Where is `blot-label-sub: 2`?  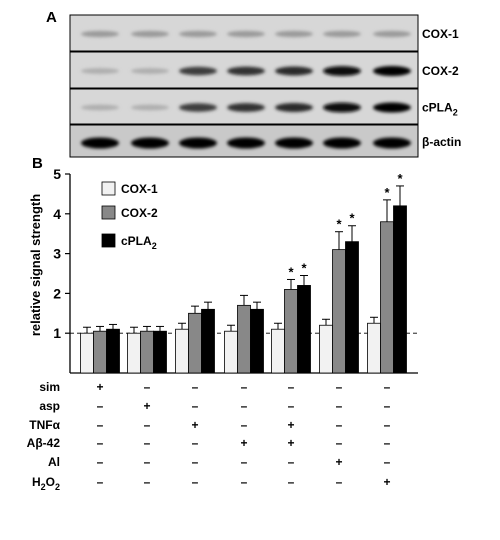 blot-label-sub: 2 is located at coordinates (455, 113).